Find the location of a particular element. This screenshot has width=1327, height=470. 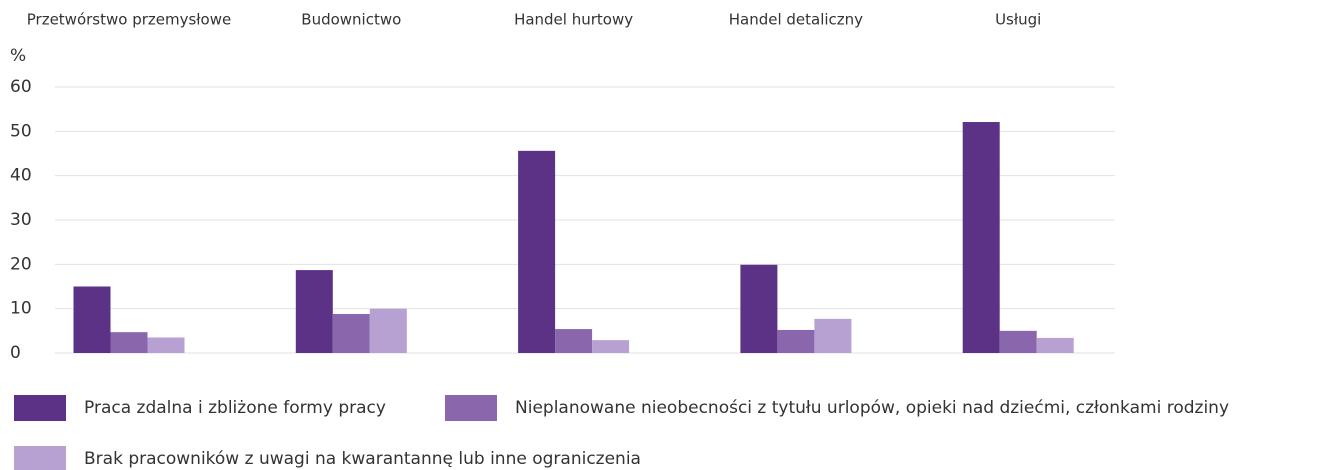

category-label: Usługi is located at coordinates (1018, 20).